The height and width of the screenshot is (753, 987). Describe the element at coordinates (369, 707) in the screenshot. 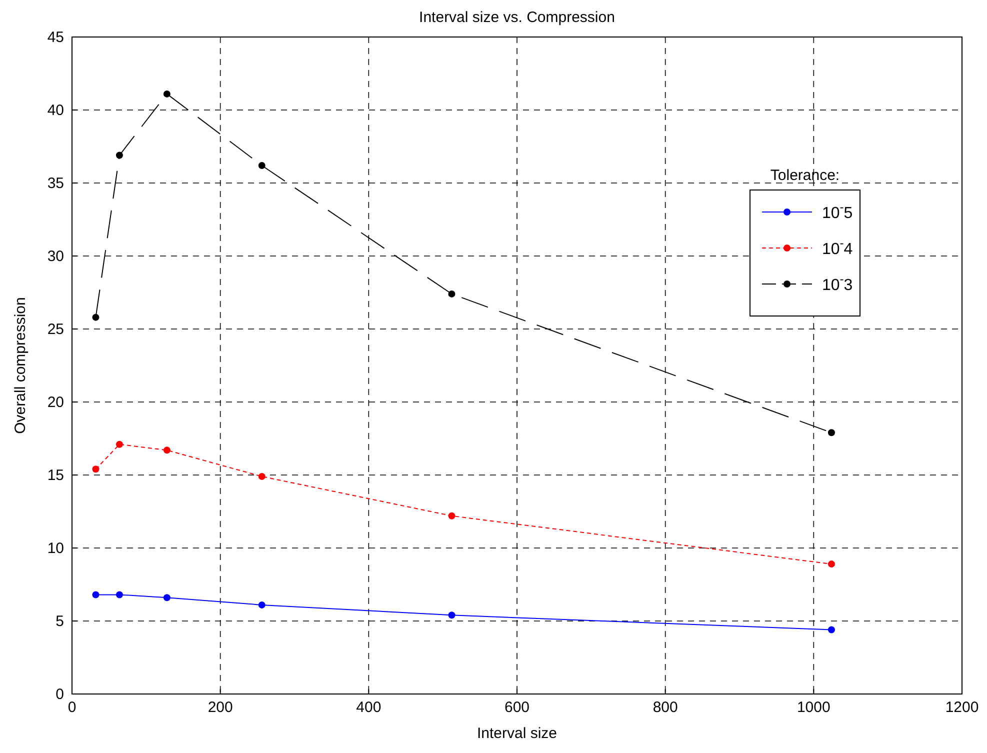

I see `x-tick-label: 400` at that location.